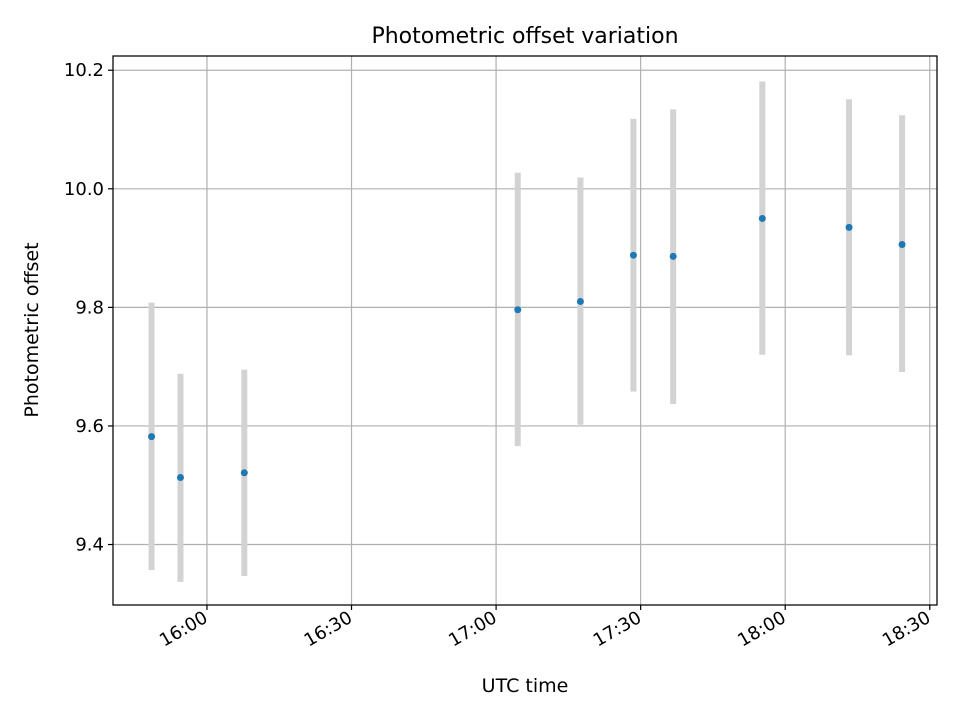 The width and height of the screenshot is (960, 720). Describe the element at coordinates (84, 189) in the screenshot. I see `y-tick-label: 10.0` at that location.